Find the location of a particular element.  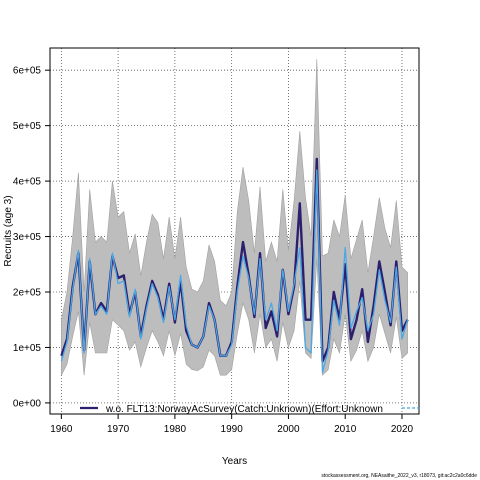

x-tick-label: 2010 is located at coordinates (345, 429).